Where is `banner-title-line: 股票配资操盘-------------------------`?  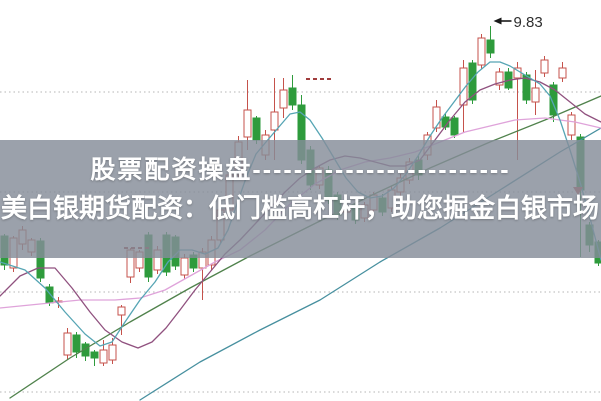 banner-title-line: 股票配资操盘------------------------- is located at coordinates (300, 170).